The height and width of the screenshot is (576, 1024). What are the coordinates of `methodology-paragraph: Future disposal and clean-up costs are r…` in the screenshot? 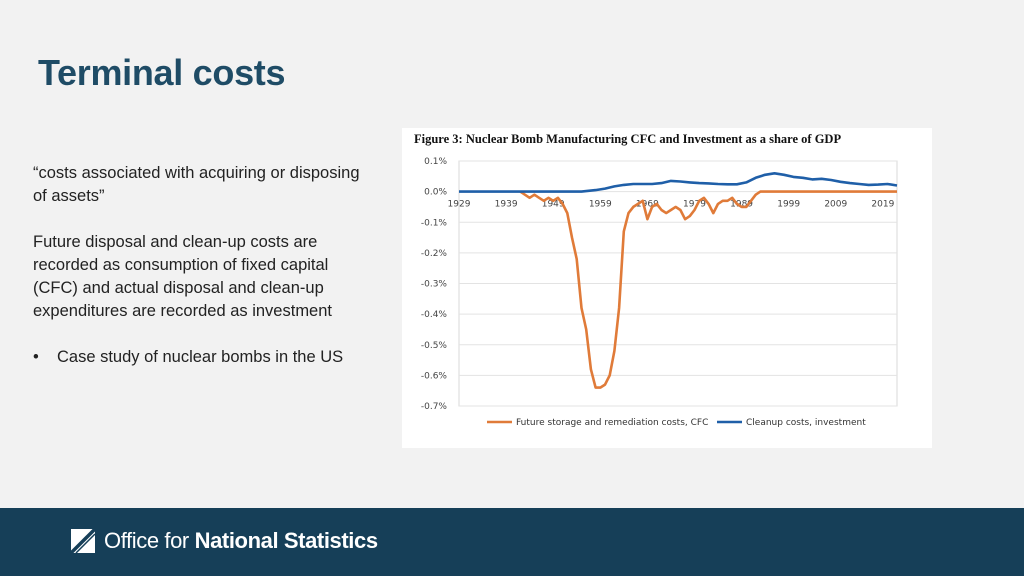 It's located at (182, 276).